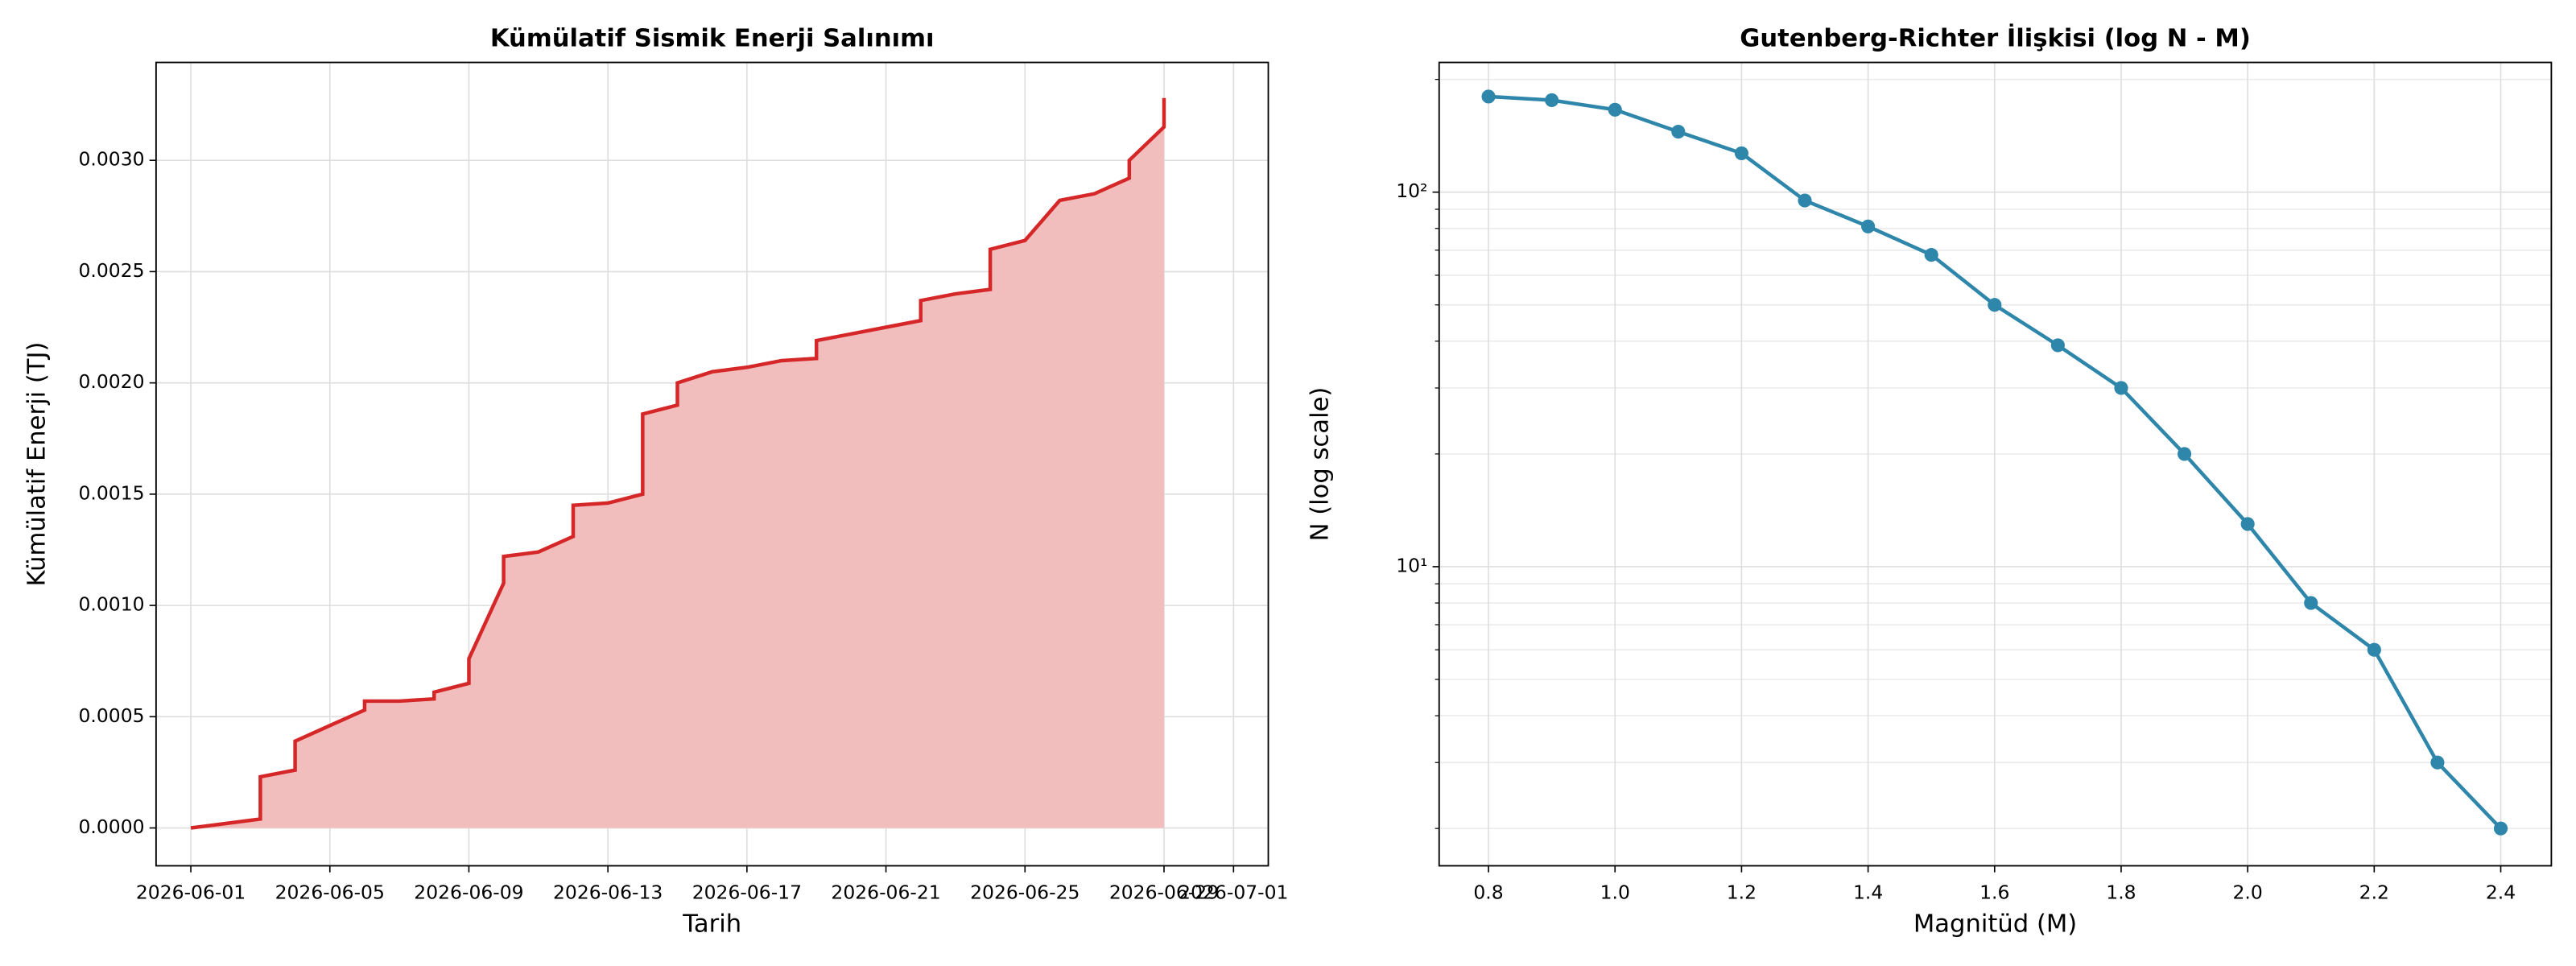 This screenshot has width=2576, height=966. What do you see at coordinates (885, 892) in the screenshot?
I see `x-tick-label: 2026-06-21` at bounding box center [885, 892].